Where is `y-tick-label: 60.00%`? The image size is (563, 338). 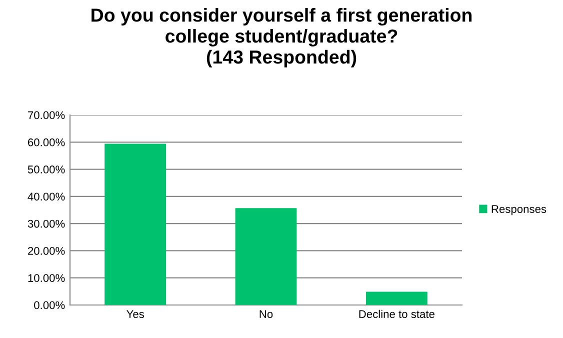 y-tick-label: 60.00% is located at coordinates (46, 142).